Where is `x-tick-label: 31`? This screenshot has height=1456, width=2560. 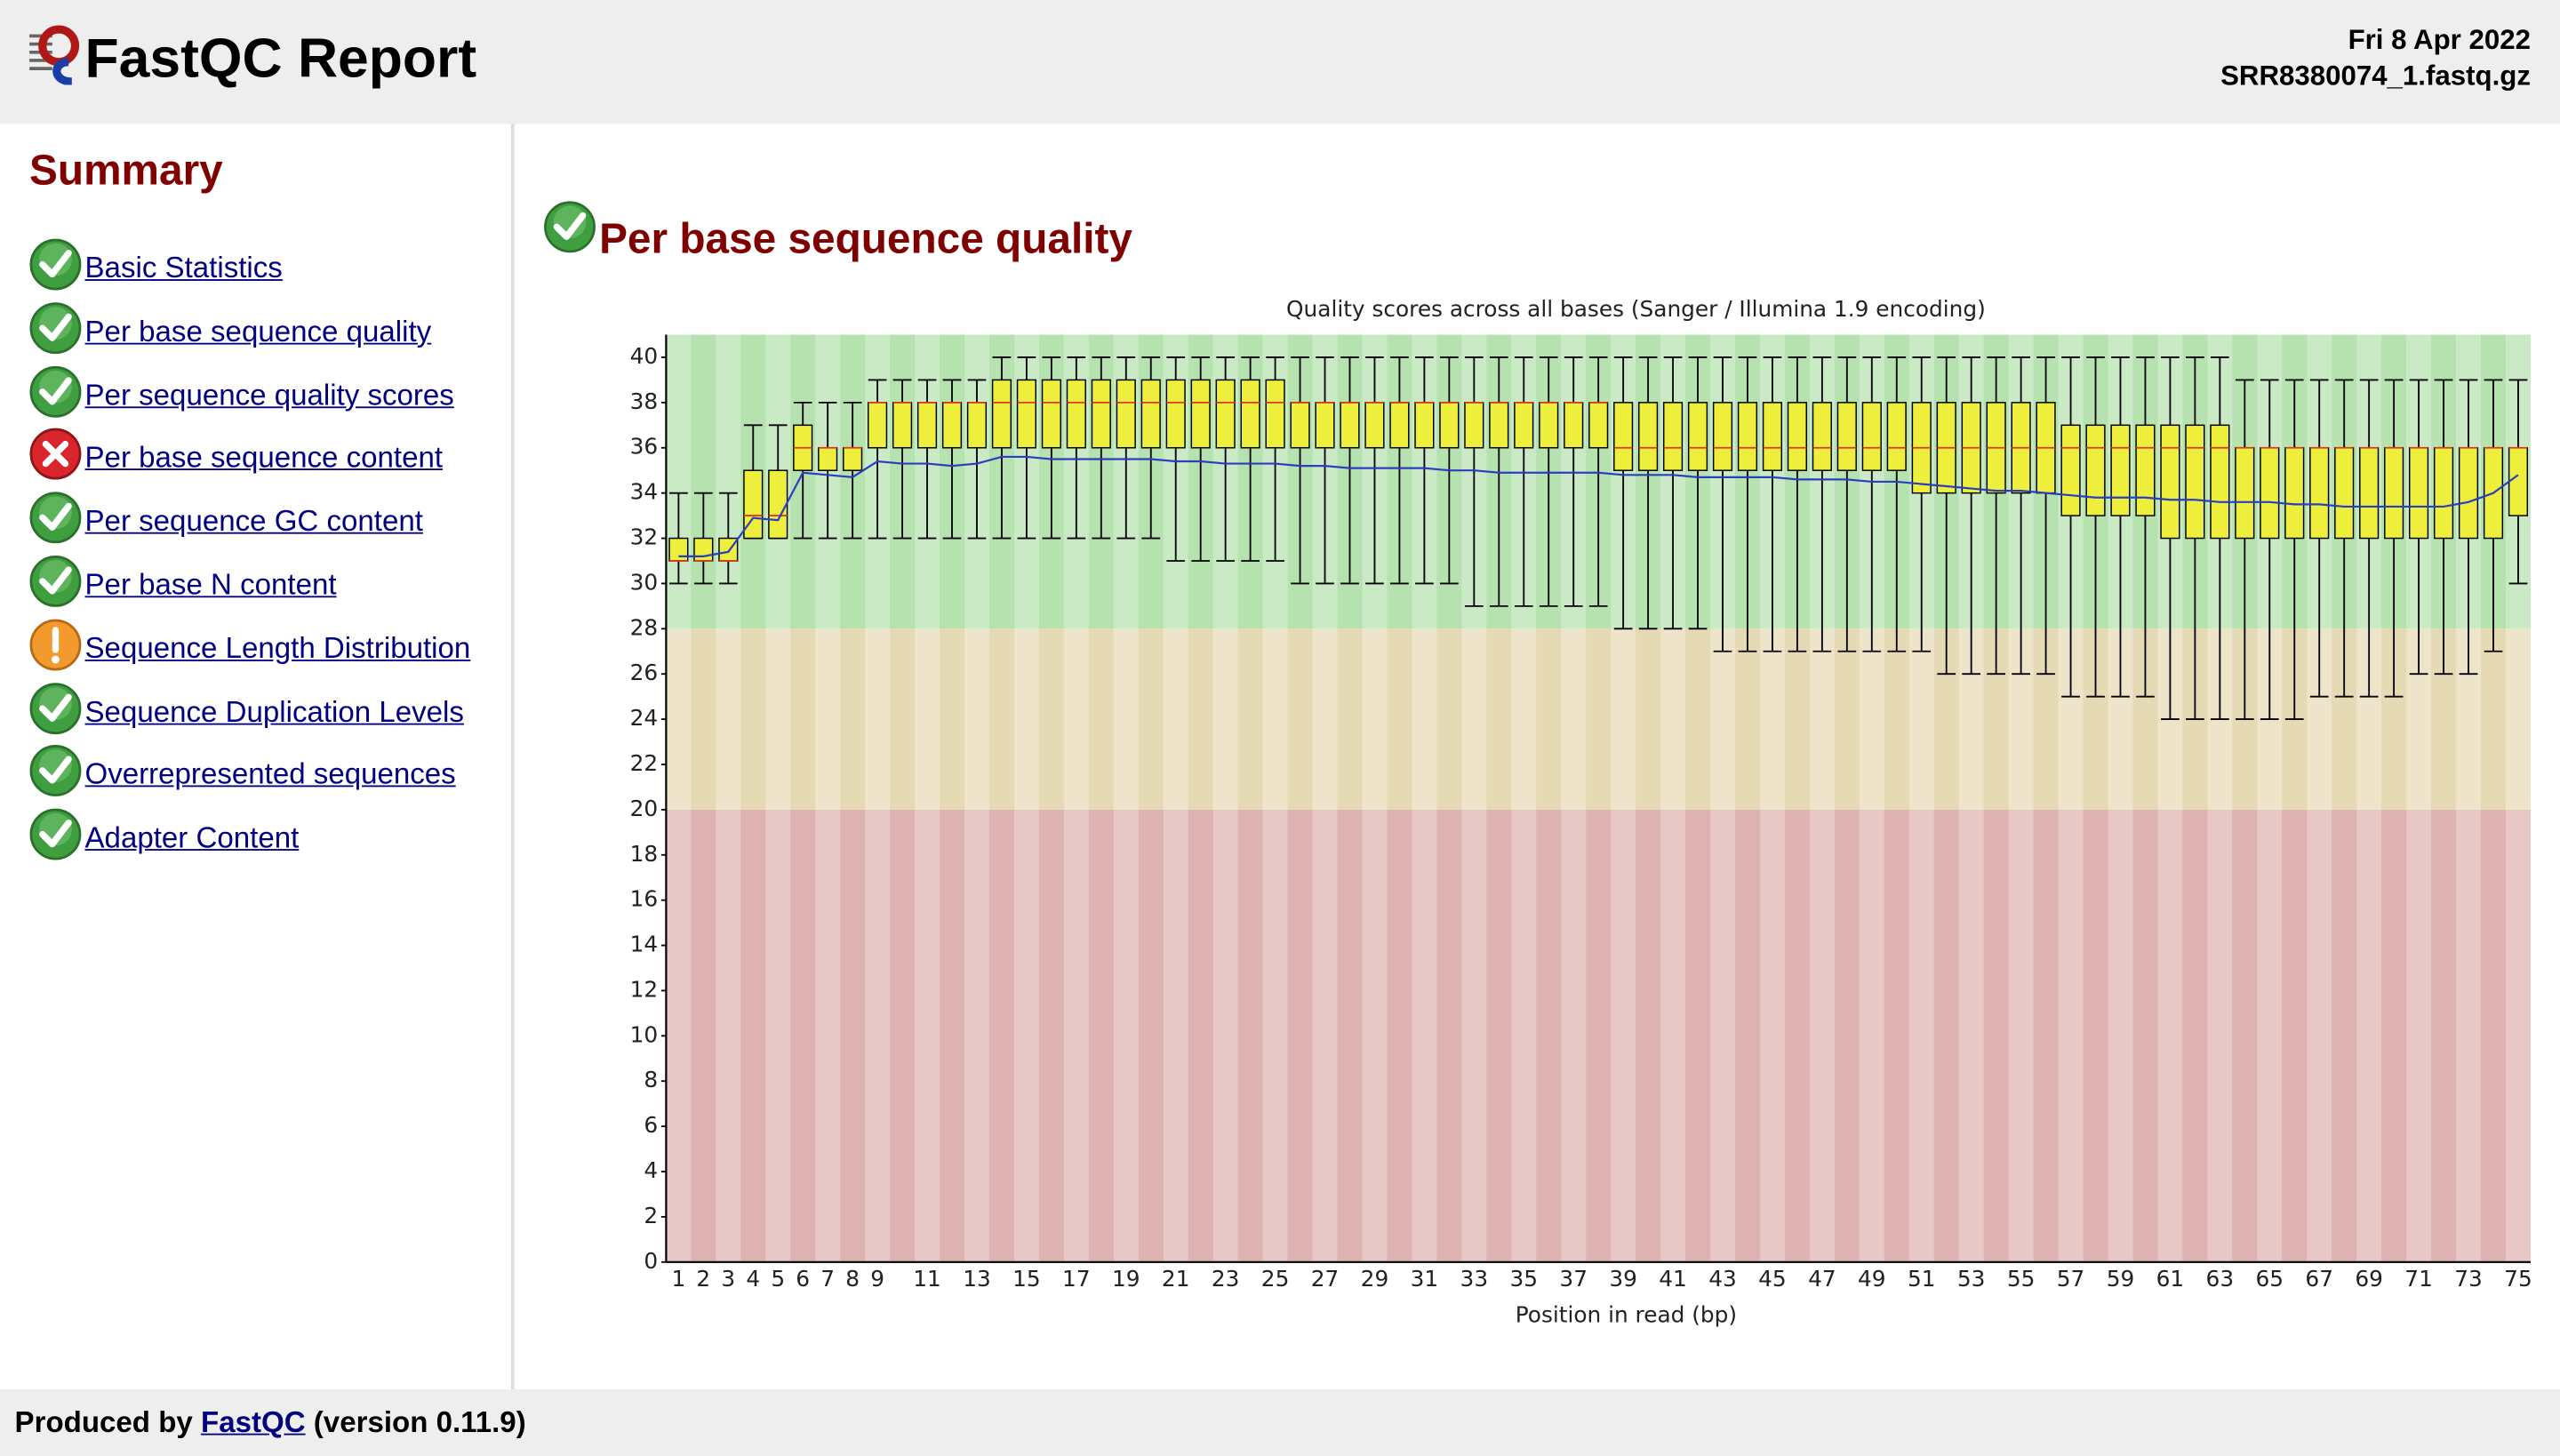 x-tick-label: 31 is located at coordinates (1425, 1279).